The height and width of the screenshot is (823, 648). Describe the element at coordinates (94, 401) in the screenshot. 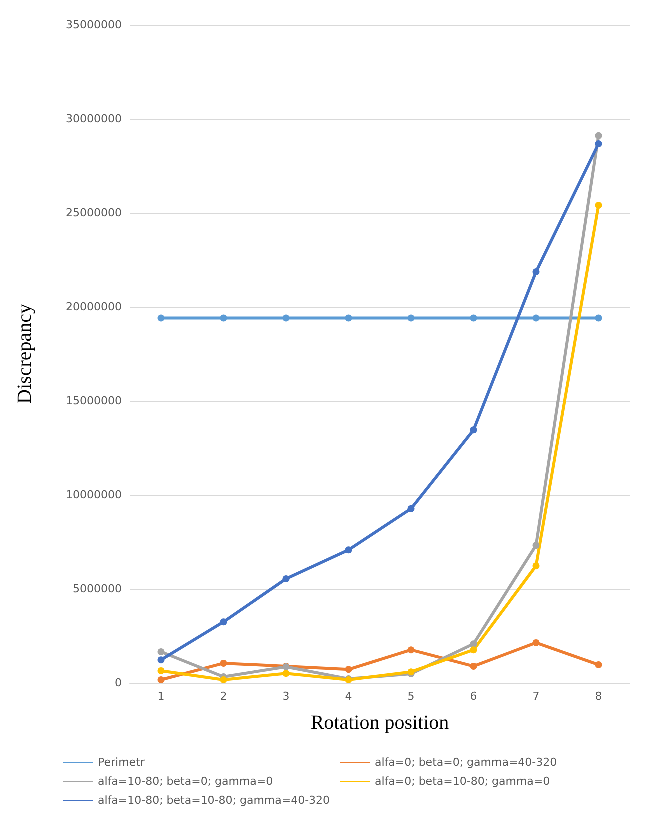

I see `y-tick-label: 15000000` at that location.